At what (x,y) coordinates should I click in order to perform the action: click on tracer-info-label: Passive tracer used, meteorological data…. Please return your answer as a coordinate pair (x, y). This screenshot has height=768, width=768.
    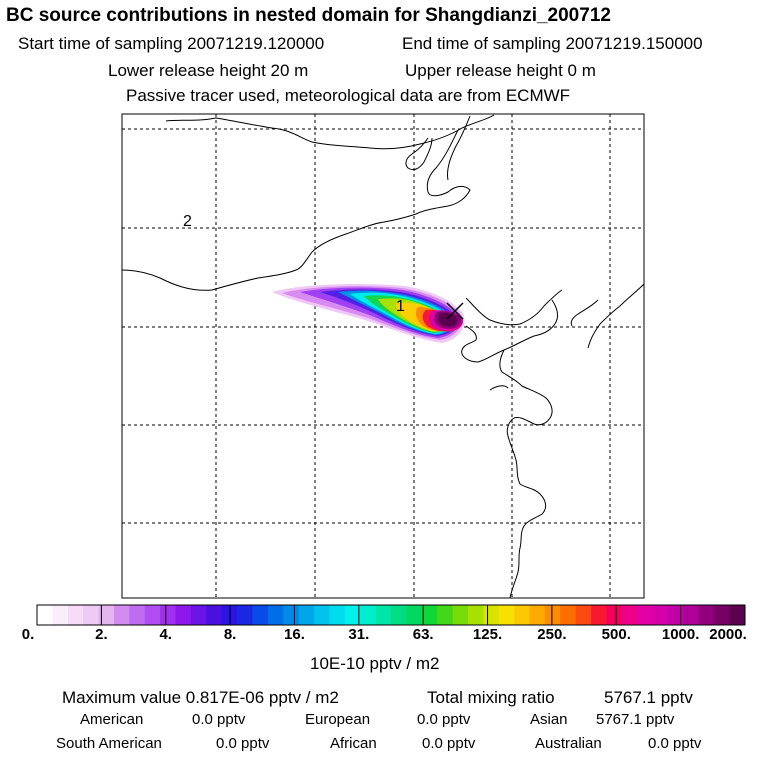
    Looking at the image, I should click on (348, 95).